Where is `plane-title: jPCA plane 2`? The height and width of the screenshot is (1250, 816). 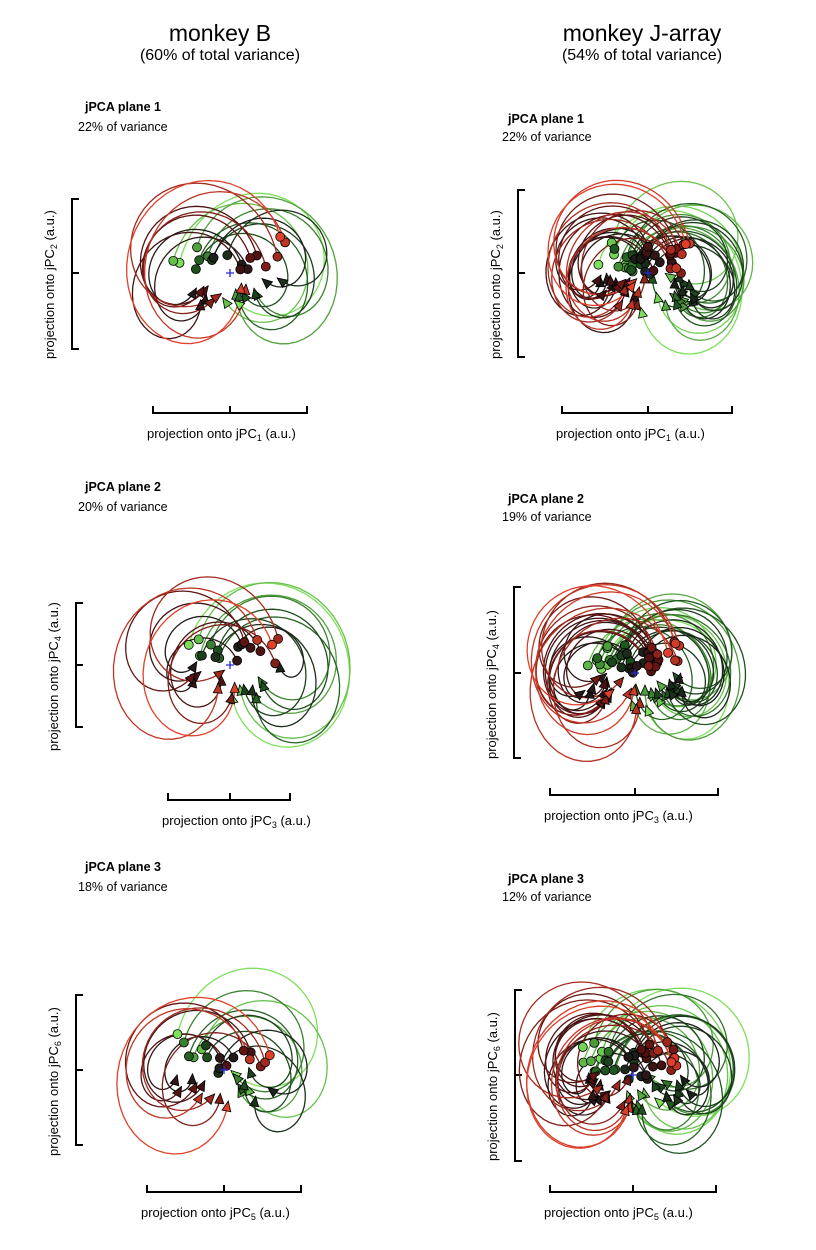 plane-title: jPCA plane 2 is located at coordinates (123, 487).